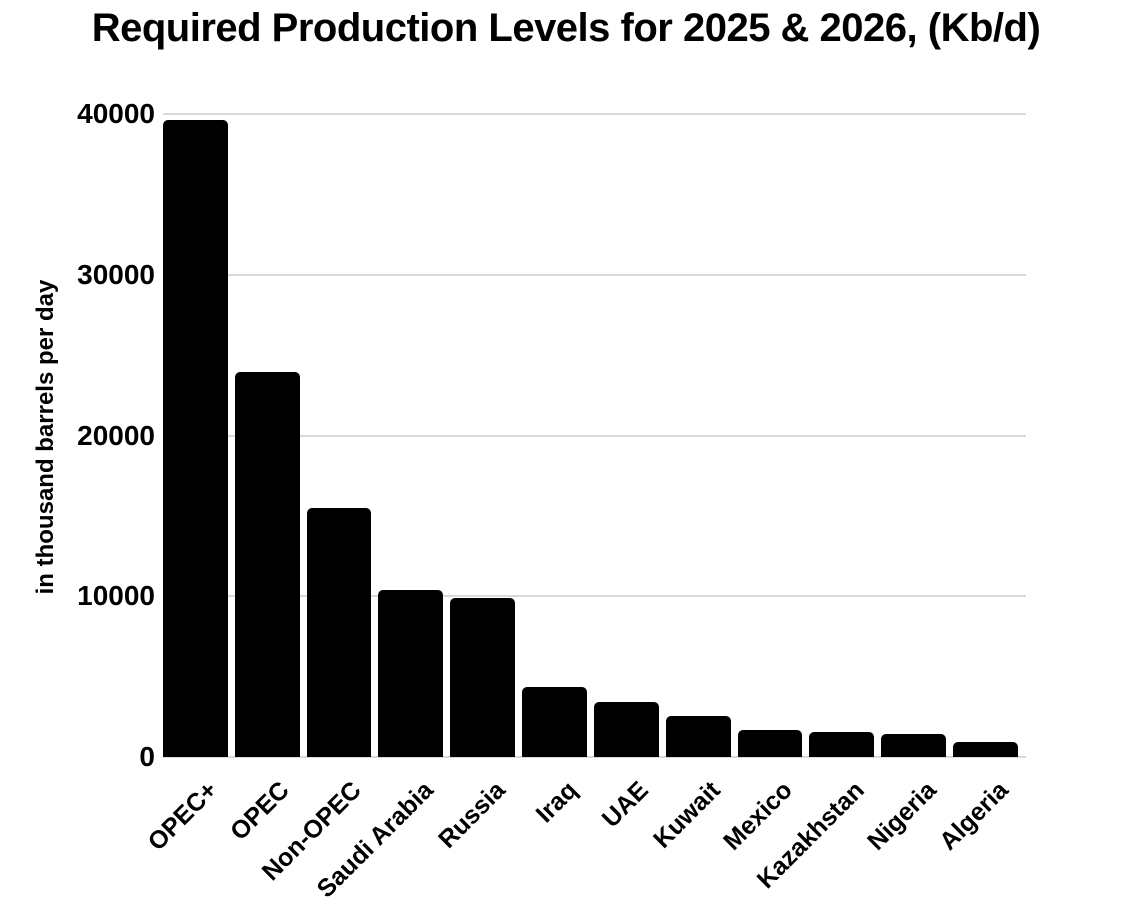 This screenshot has height=921, width=1132. I want to click on x-tick-label: Algeria, so click(973, 816).